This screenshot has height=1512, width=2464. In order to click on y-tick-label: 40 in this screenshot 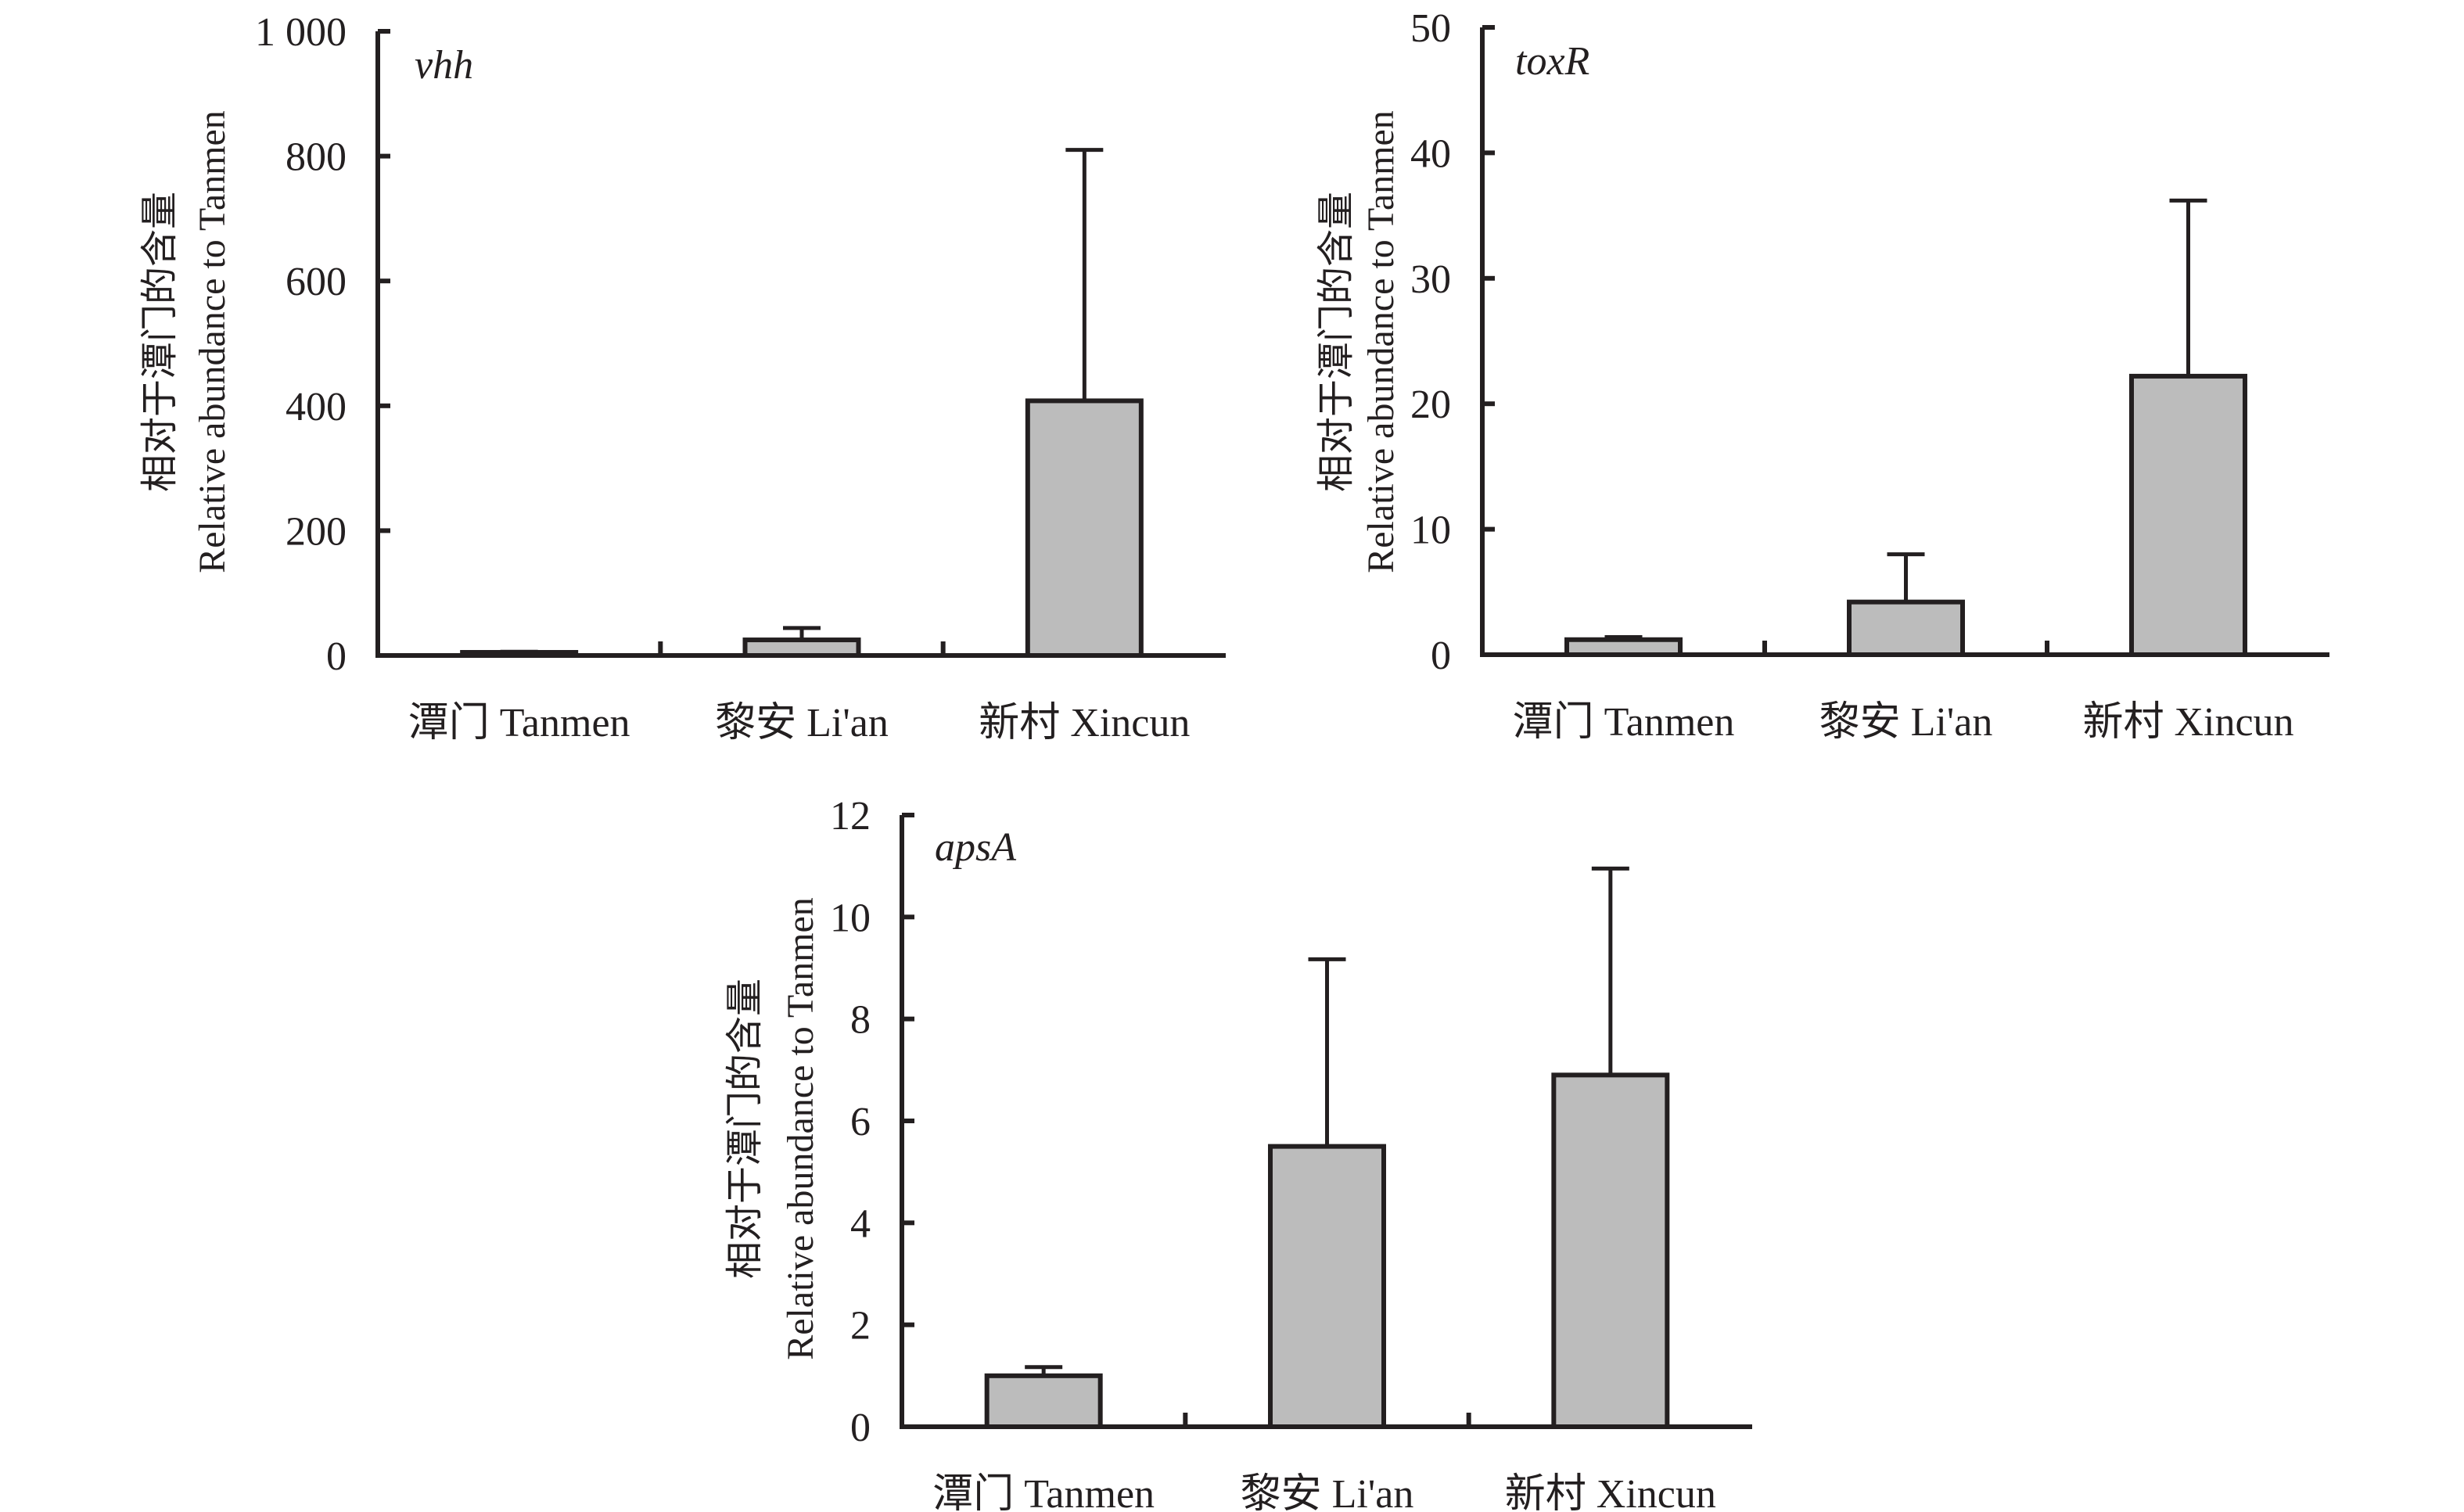, I will do `click(1430, 153)`.